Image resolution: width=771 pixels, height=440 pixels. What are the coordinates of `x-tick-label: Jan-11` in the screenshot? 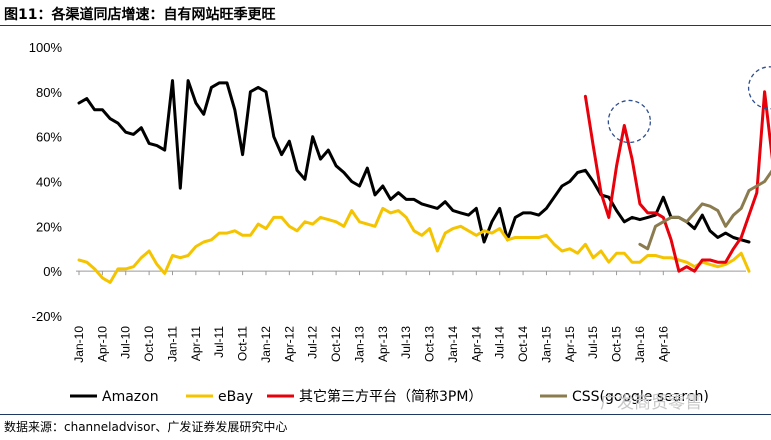 It's located at (172, 344).